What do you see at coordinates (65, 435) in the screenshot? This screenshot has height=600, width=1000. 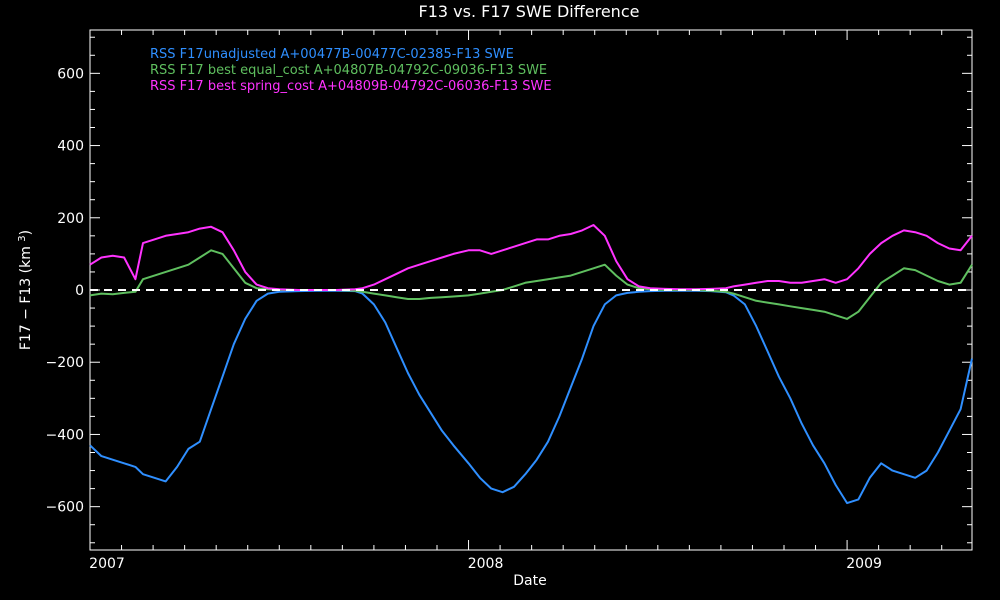 I see `y-tick-label: −400` at bounding box center [65, 435].